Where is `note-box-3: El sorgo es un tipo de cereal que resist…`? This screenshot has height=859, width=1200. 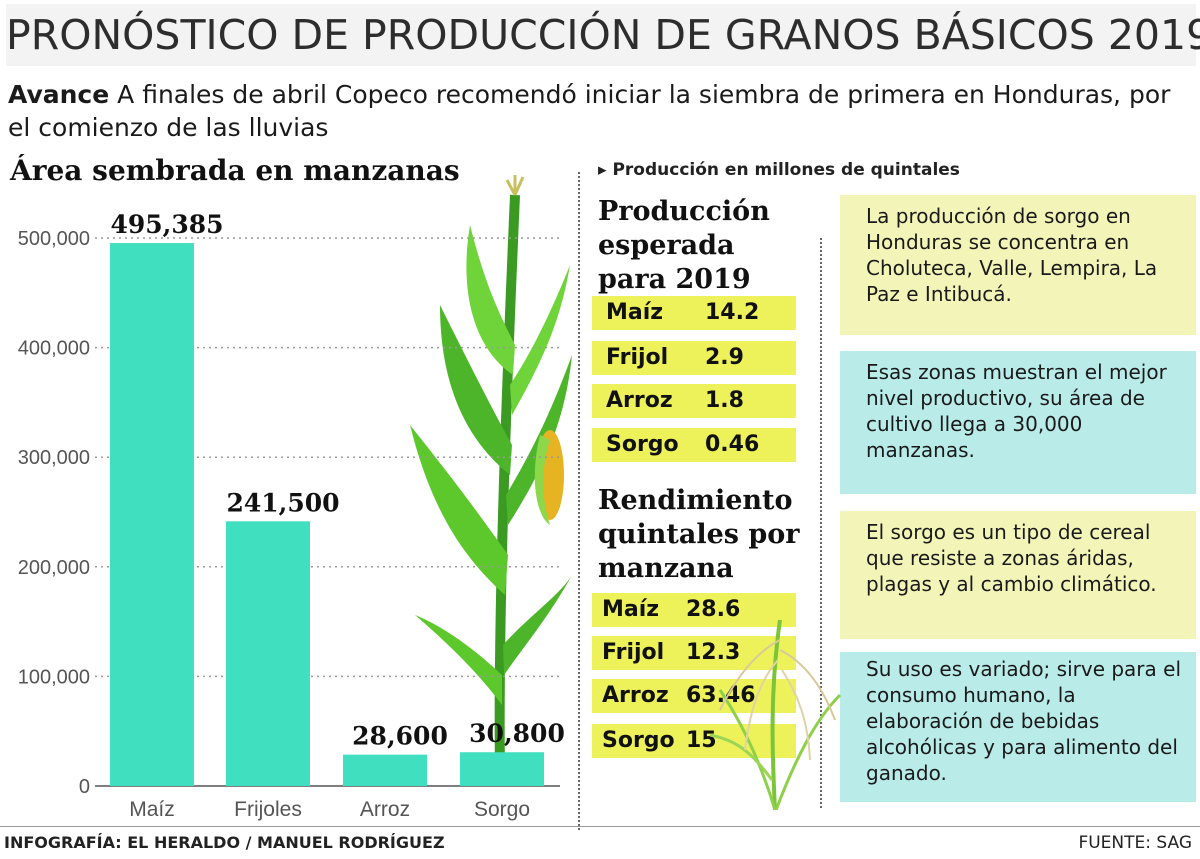 note-box-3: El sorgo es un tipo de cereal que resist… is located at coordinates (1018, 575).